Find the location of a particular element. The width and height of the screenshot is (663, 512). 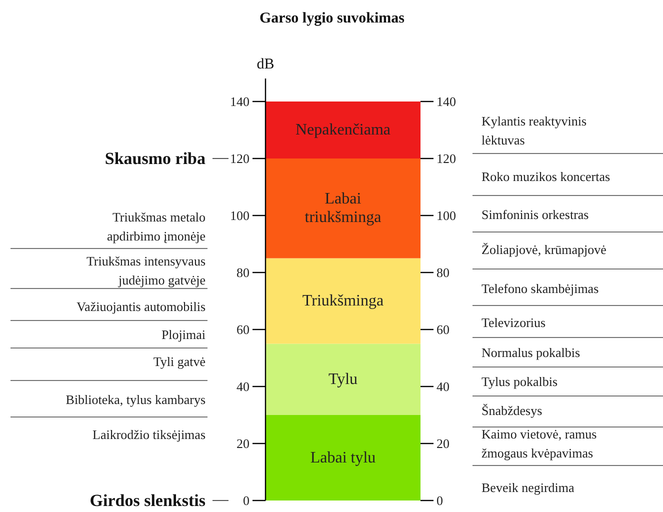

y-tick-label: 60 is located at coordinates (243, 329).